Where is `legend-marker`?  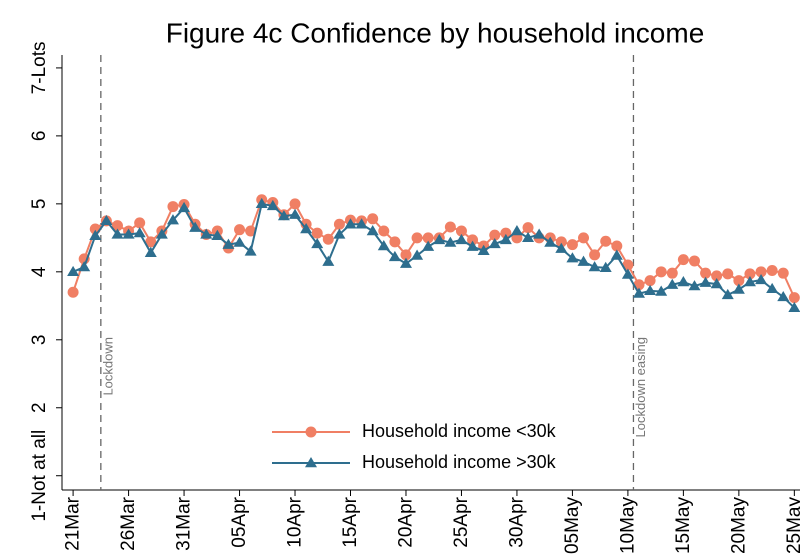
legend-marker is located at coordinates (311, 462).